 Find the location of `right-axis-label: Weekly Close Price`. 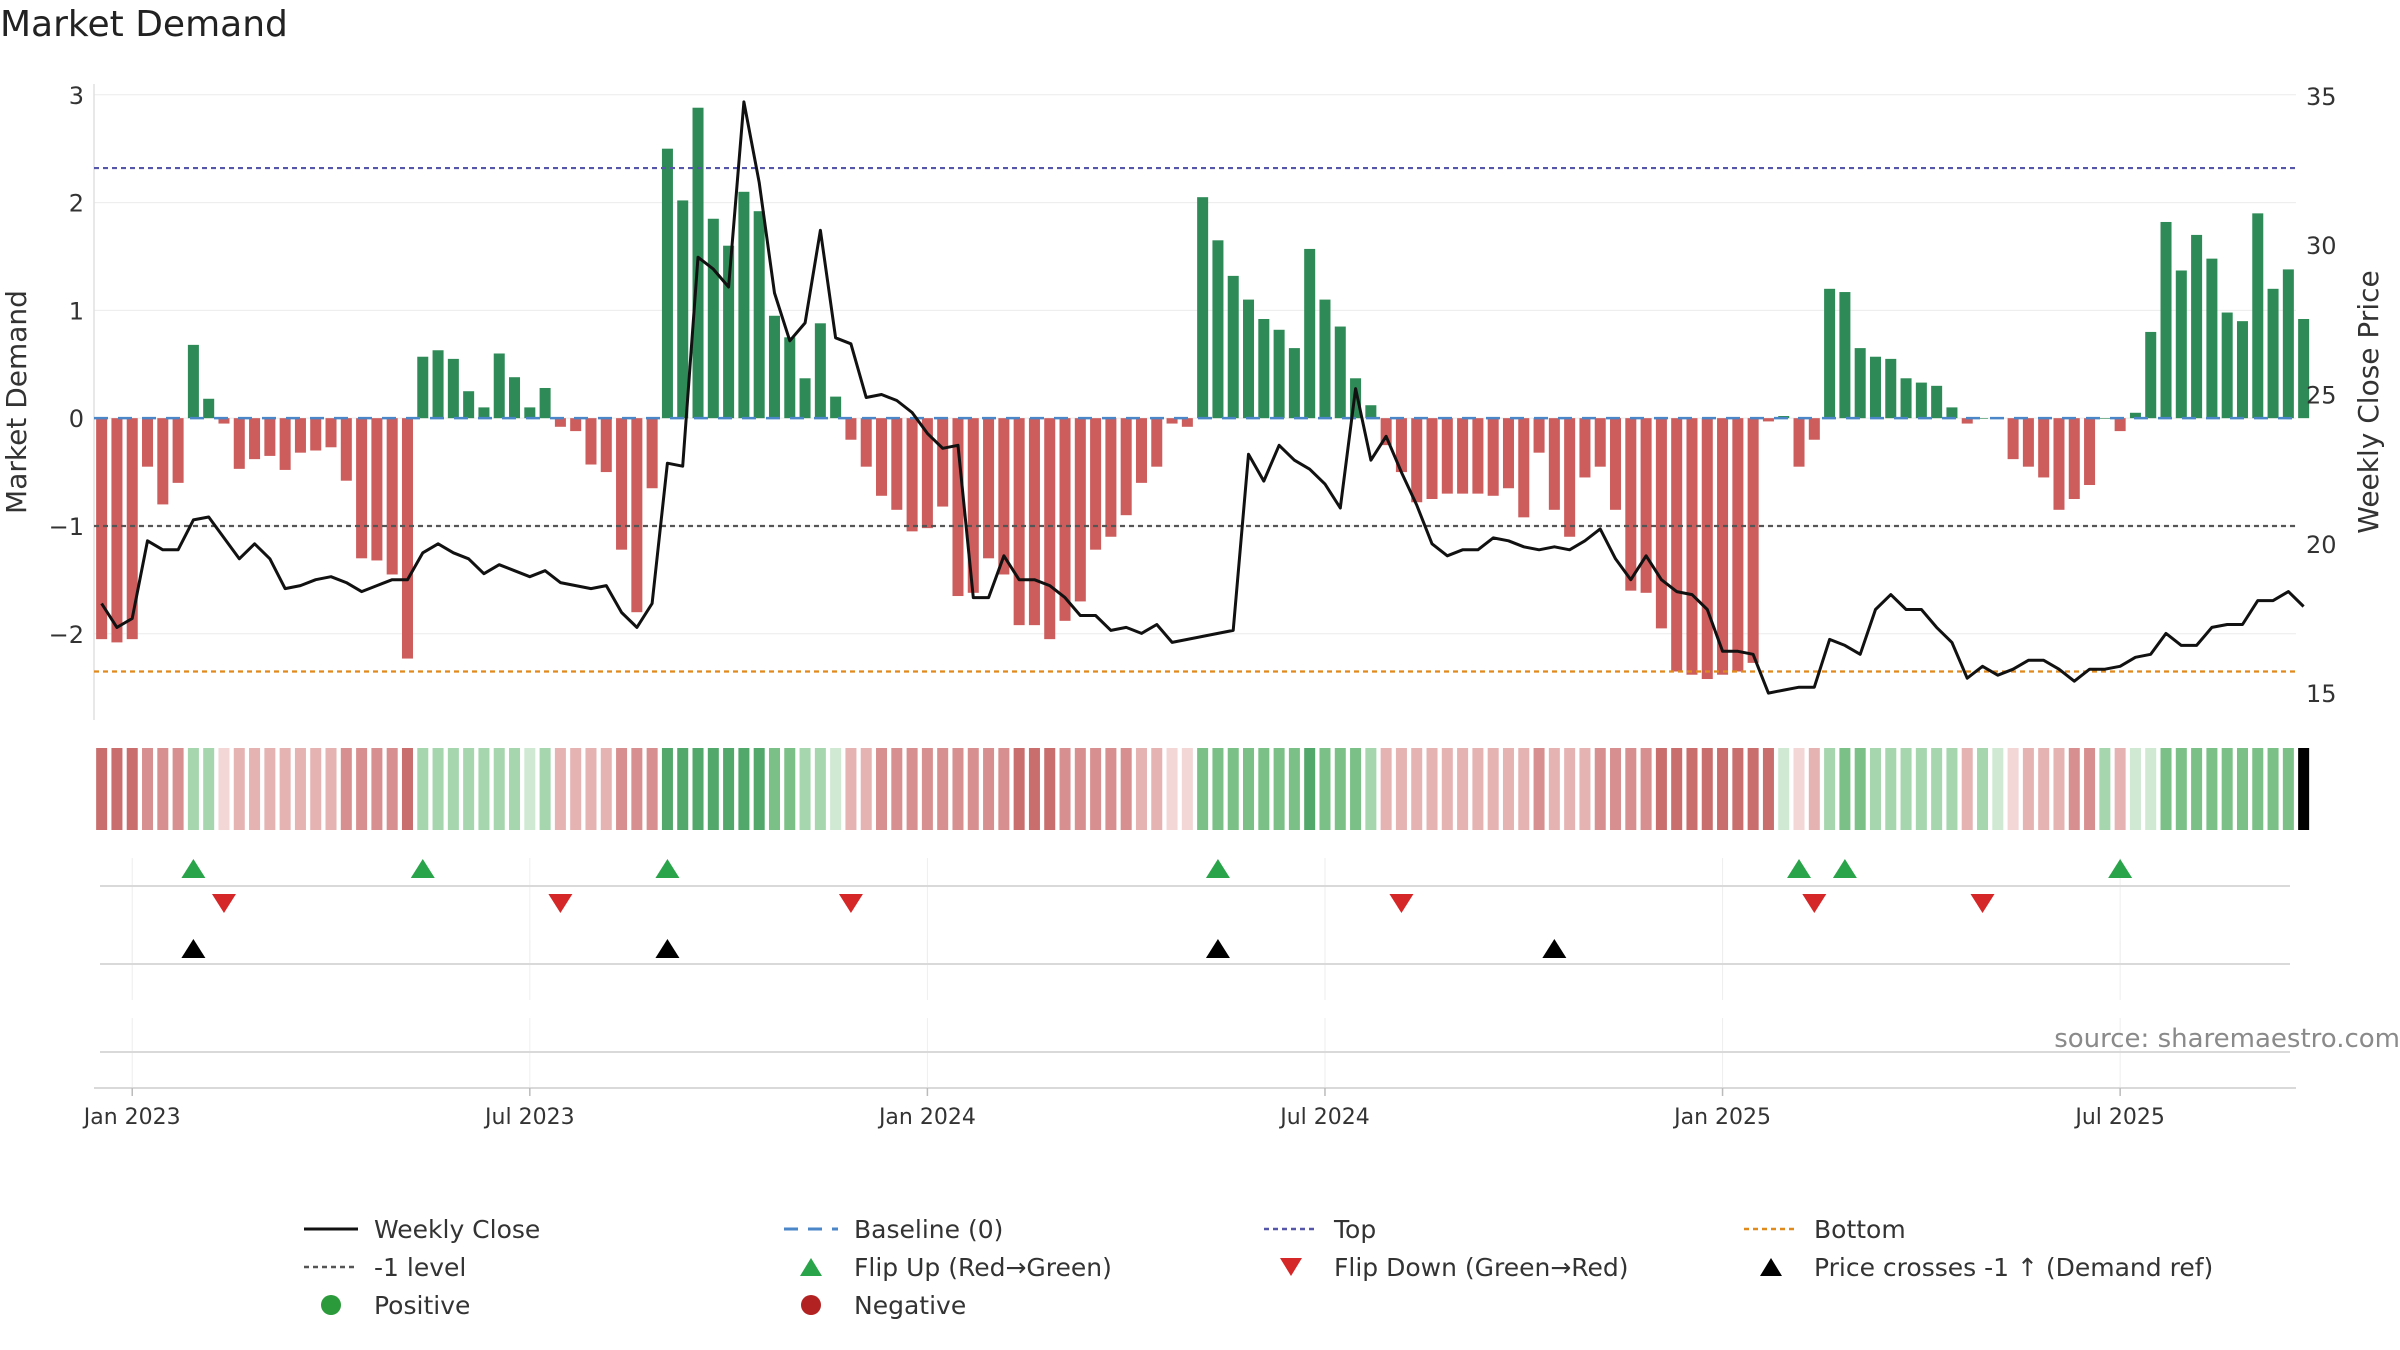

right-axis-label: Weekly Close Price is located at coordinates (2368, 401).